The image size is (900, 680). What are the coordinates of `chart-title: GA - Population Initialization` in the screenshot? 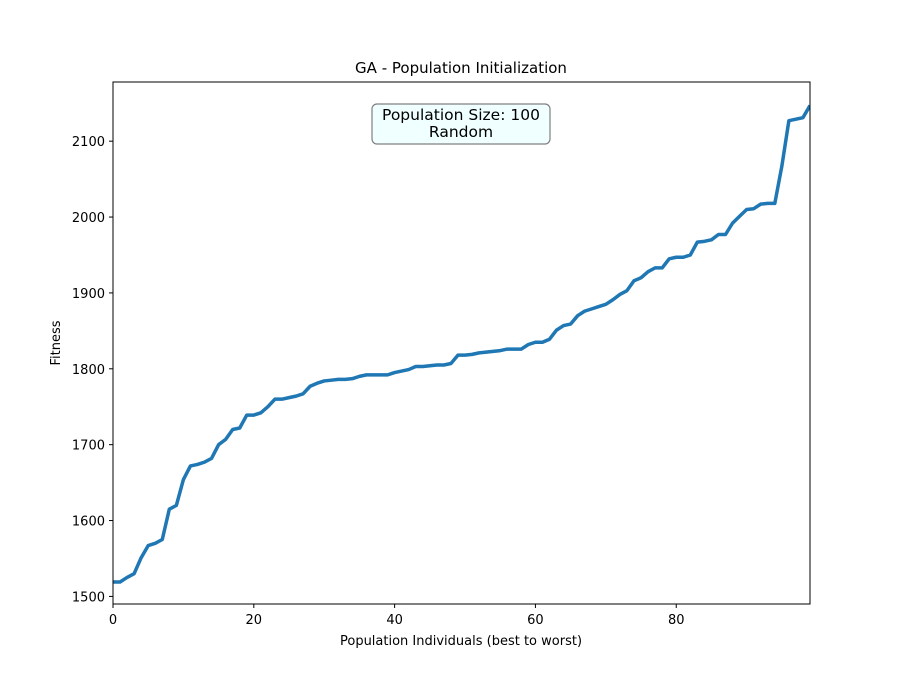 It's located at (461, 68).